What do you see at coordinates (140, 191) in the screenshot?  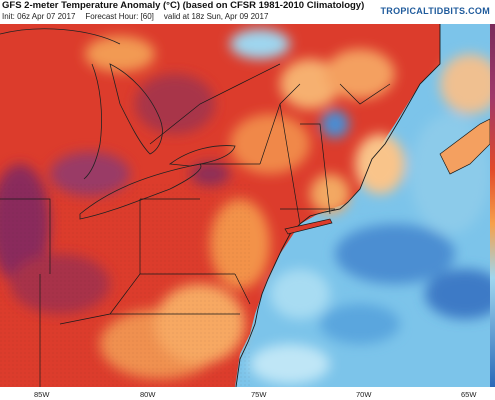 I see `lake-erie` at bounding box center [140, 191].